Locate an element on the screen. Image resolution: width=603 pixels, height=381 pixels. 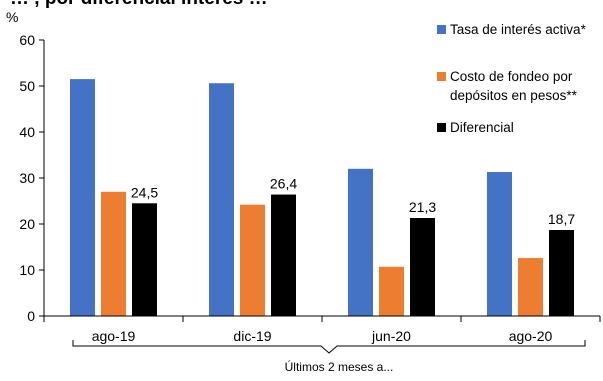
data-labels: 24,5 26,4 21,3 18,7 is located at coordinates (353, 201).